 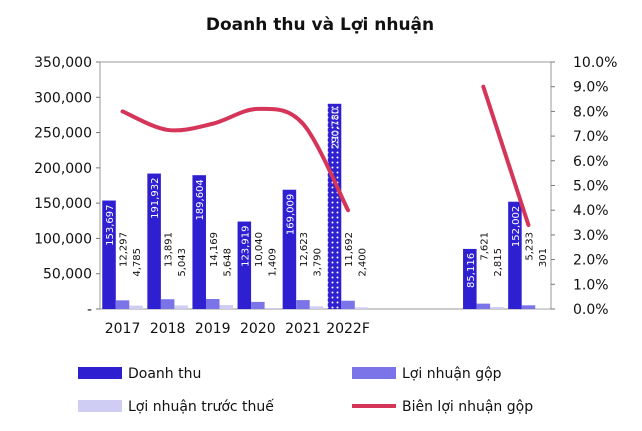 What do you see at coordinates (123, 329) in the screenshot?
I see `x-tick-label: 2017` at bounding box center [123, 329].